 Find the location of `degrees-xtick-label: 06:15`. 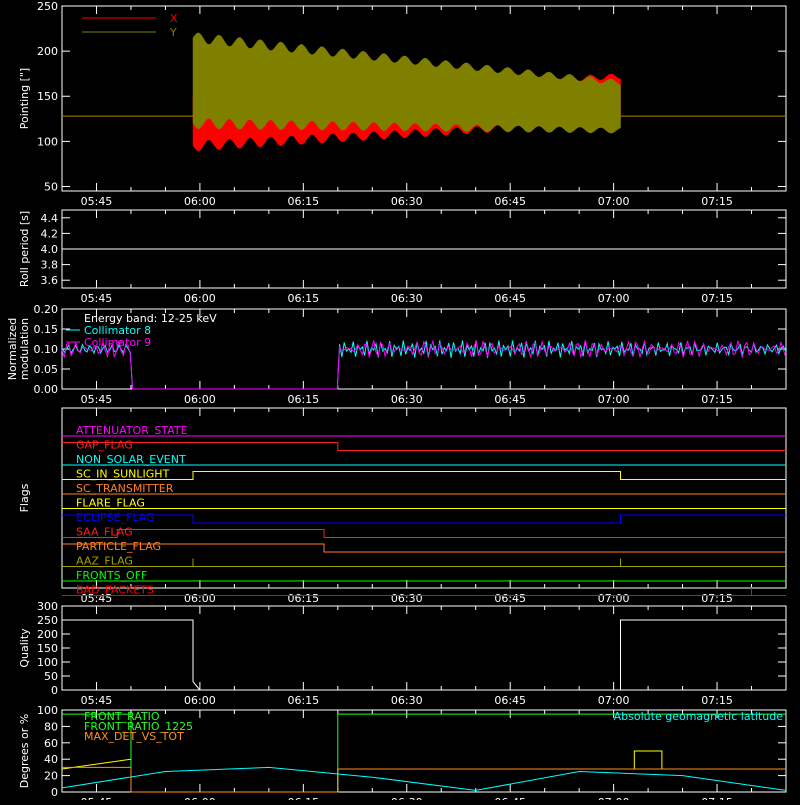

degrees-xtick-label: 06:15 is located at coordinates (303, 798).